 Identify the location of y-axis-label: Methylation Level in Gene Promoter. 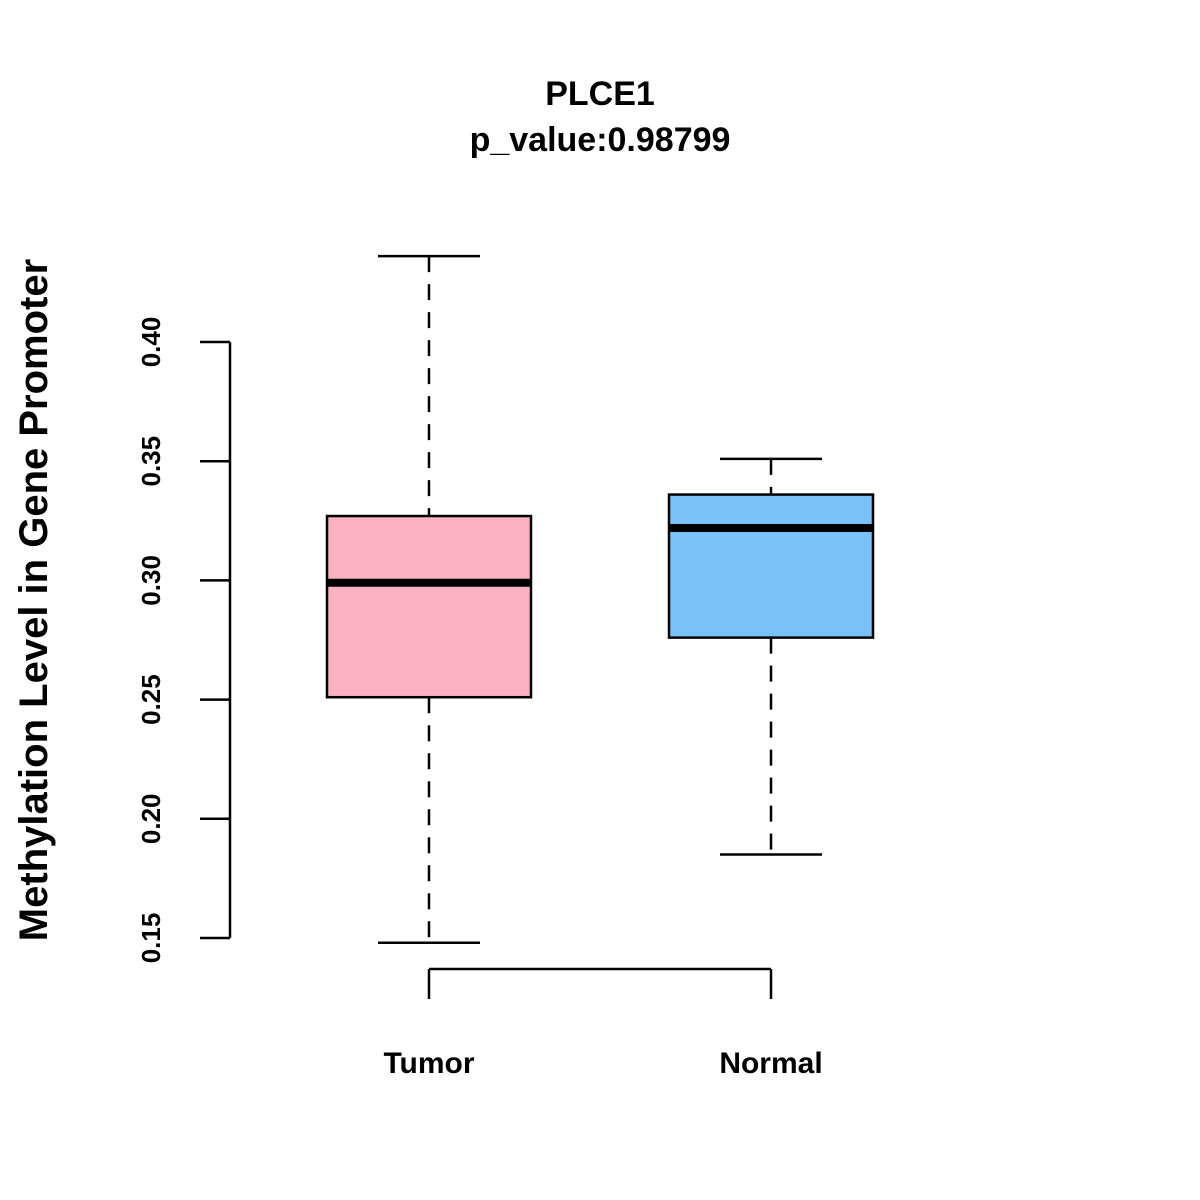
(34, 600).